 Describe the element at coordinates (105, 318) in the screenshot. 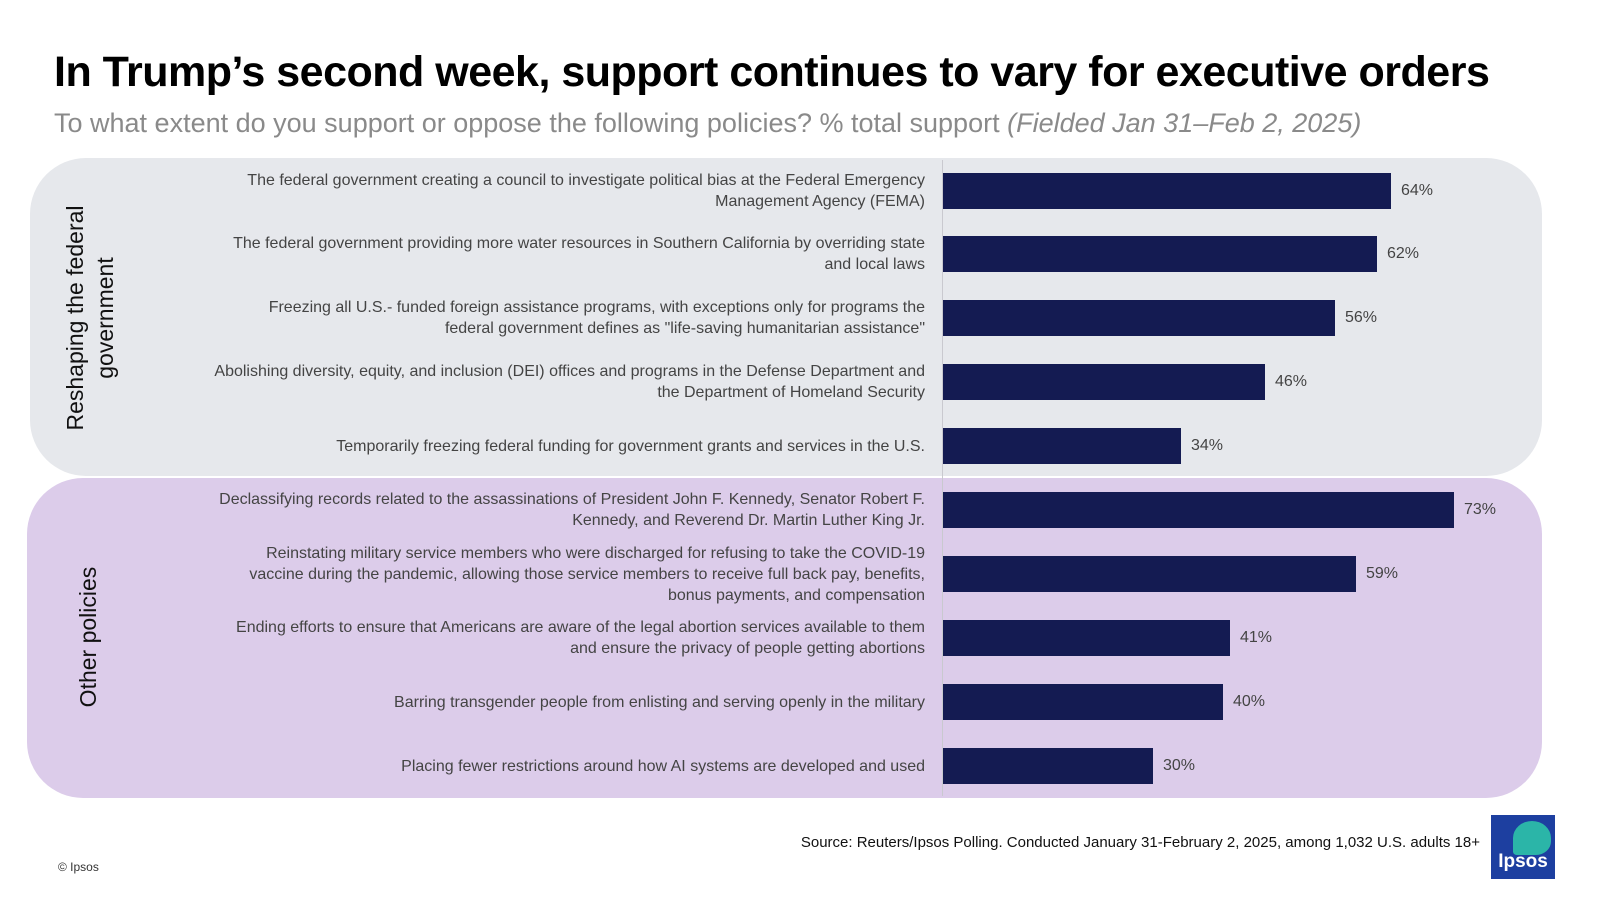

I see `group-label-line: government` at that location.